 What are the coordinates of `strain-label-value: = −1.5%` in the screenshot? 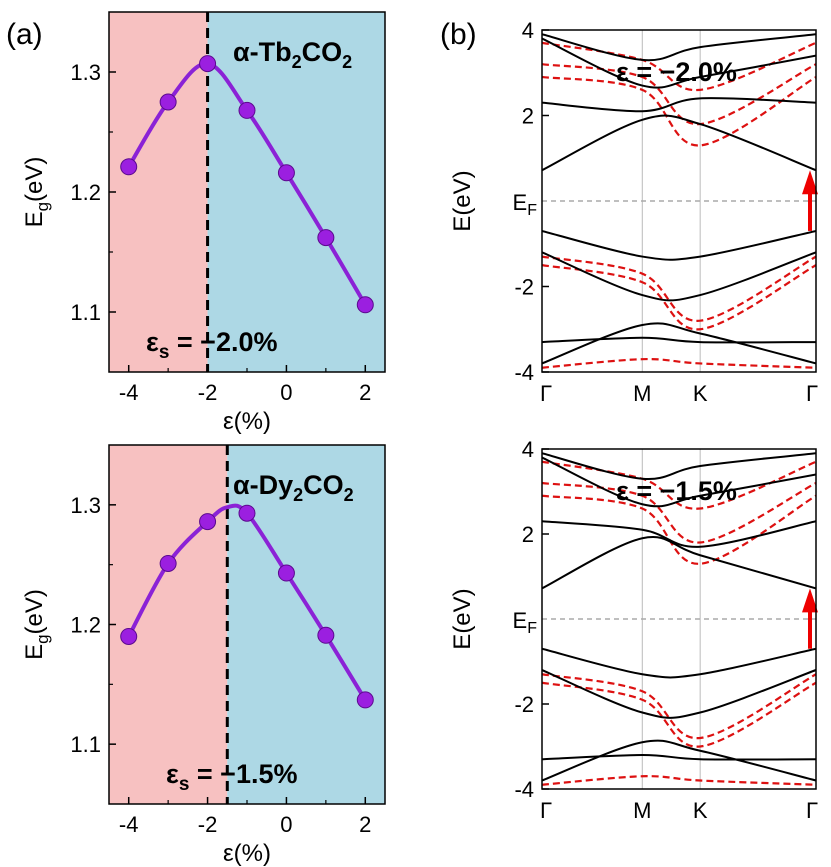 It's located at (243, 774).